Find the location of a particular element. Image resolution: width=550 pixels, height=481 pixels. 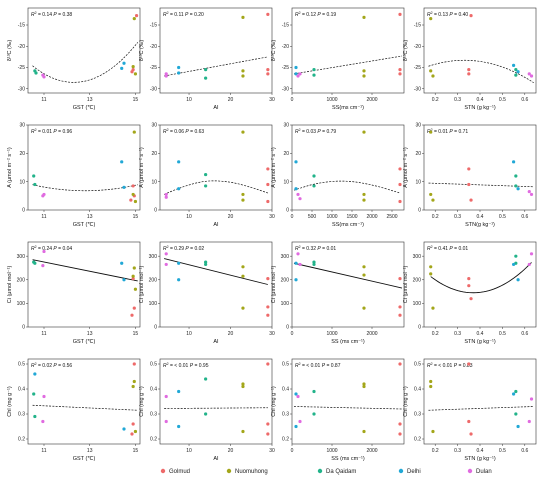

legend: Golmud Nuomuhong Da Qaidam Delhi Dulan is located at coordinates (326, 471).